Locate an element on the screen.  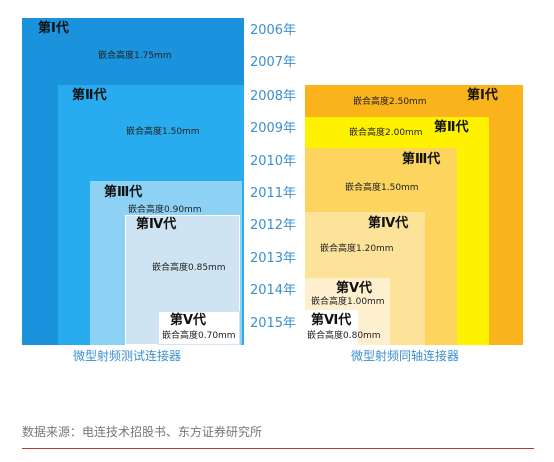
test-gen4-label: 第Ⅳ代 is located at coordinates (156, 224).